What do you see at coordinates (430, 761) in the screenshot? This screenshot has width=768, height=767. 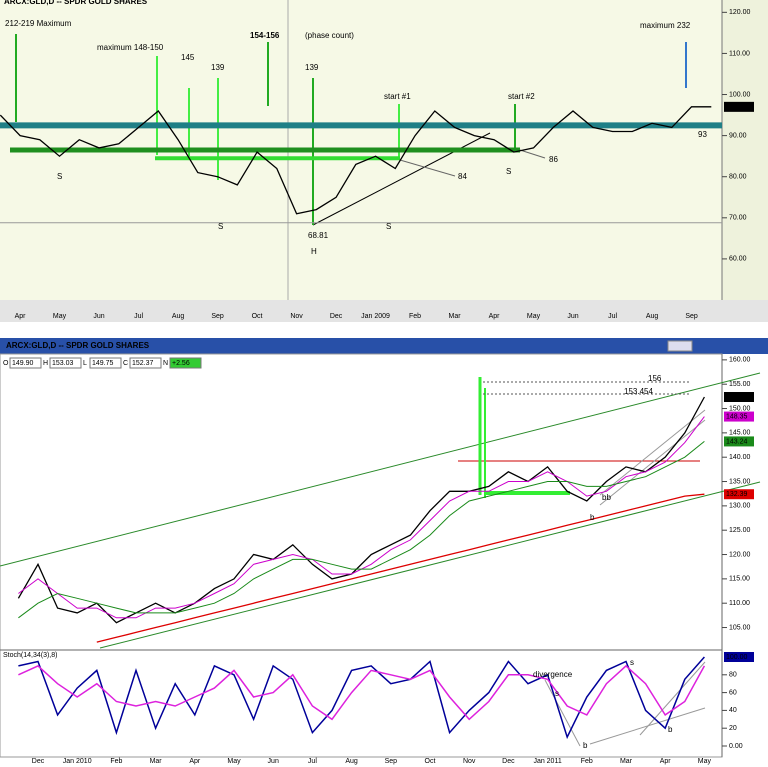 I see `x-tick-label: Oct` at bounding box center [430, 761].